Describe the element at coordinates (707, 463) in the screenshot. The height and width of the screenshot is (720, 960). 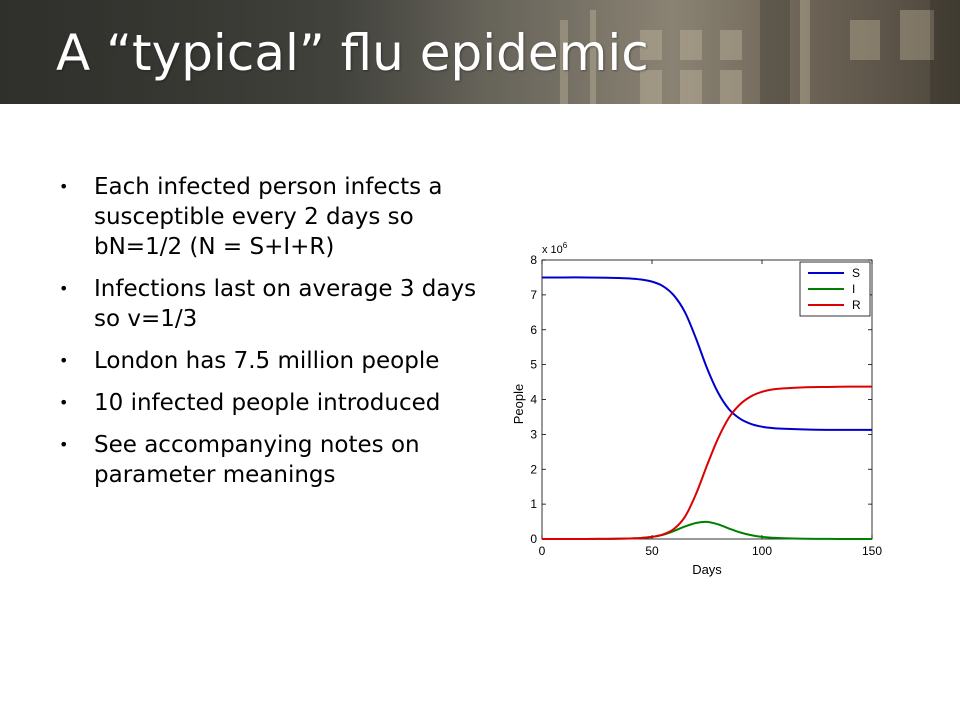
I see `series-line-R` at that location.